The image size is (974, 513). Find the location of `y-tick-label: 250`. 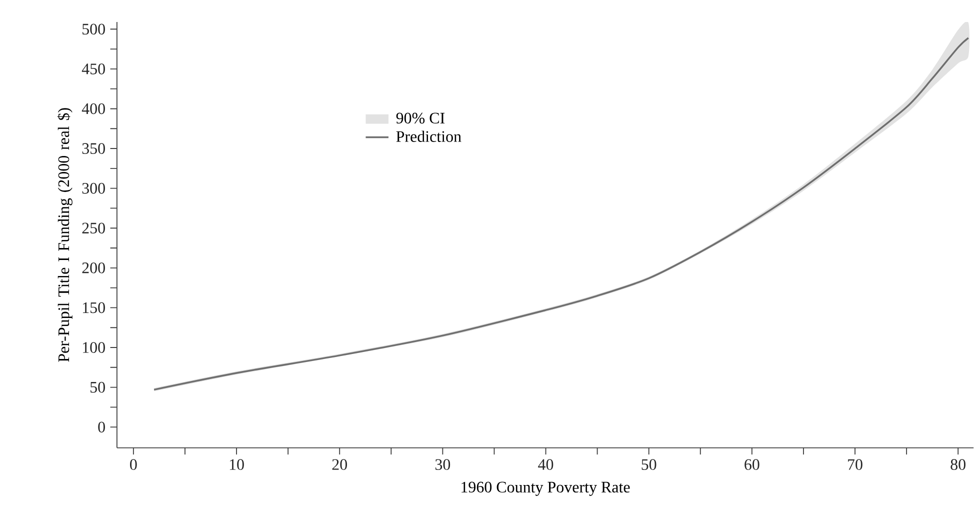

y-tick-label: 250 is located at coordinates (93, 228).